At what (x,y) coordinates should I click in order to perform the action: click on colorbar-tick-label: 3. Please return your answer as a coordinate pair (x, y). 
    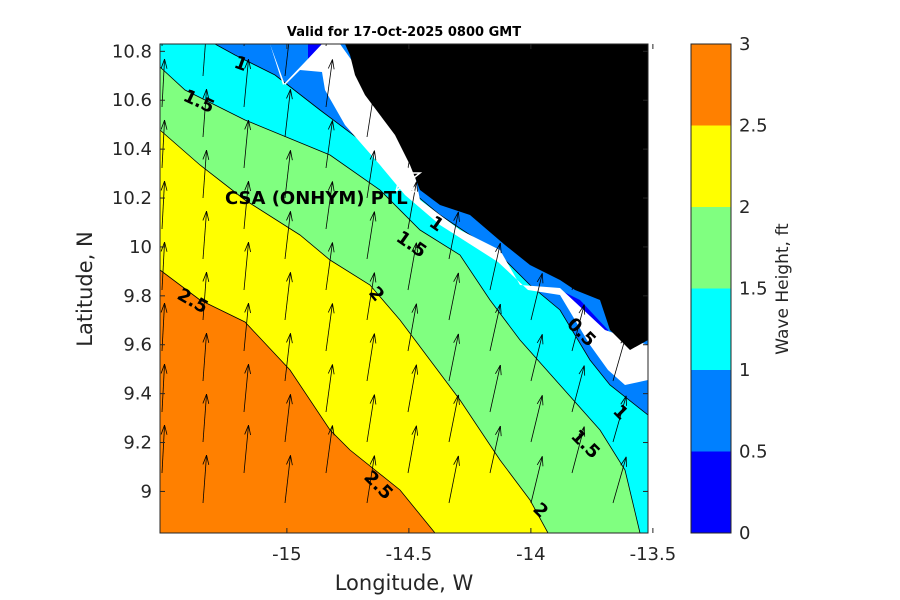
    Looking at the image, I should click on (744, 44).